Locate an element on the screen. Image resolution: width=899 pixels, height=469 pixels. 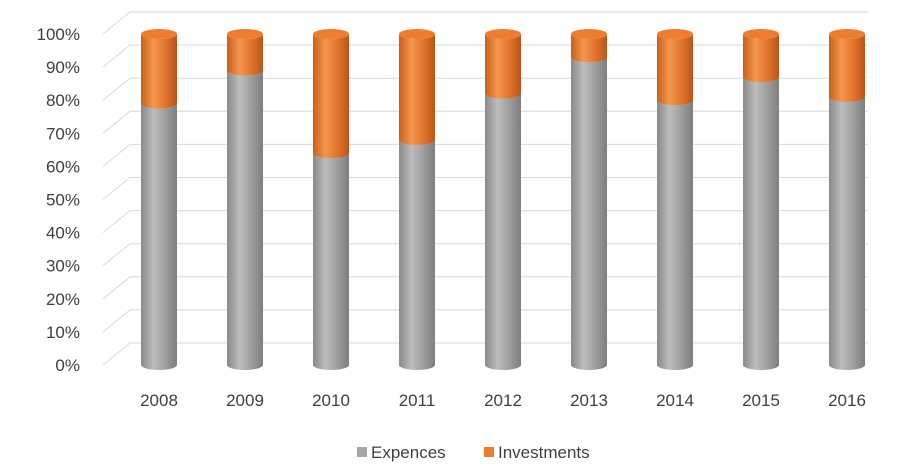
legend-swatch-investments is located at coordinates (489, 452).